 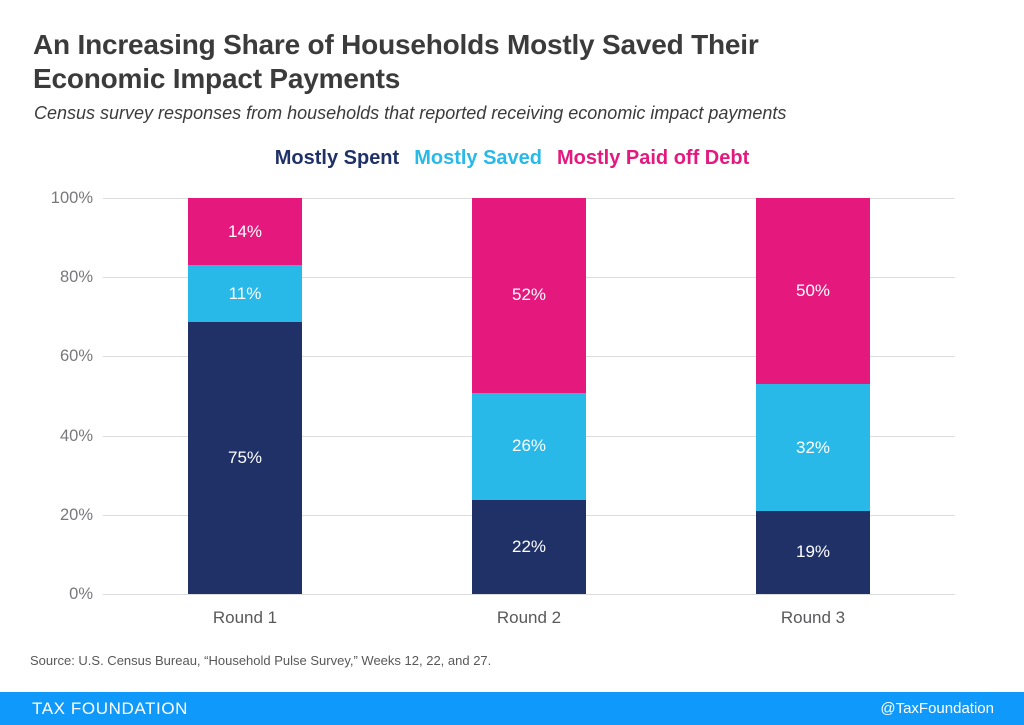 I want to click on segment-value-label: 32%, so click(x=813, y=447).